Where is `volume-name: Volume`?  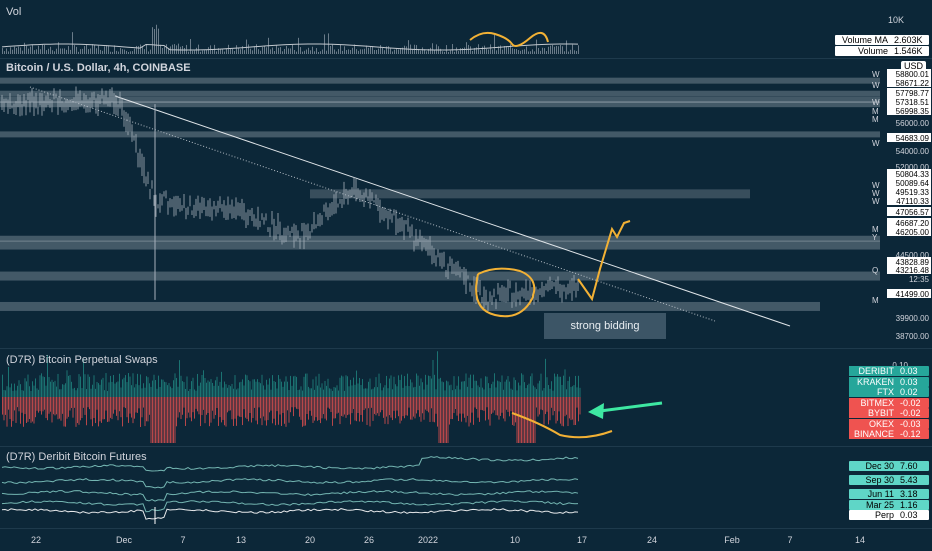
volume-name: Volume is located at coordinates (872, 51).